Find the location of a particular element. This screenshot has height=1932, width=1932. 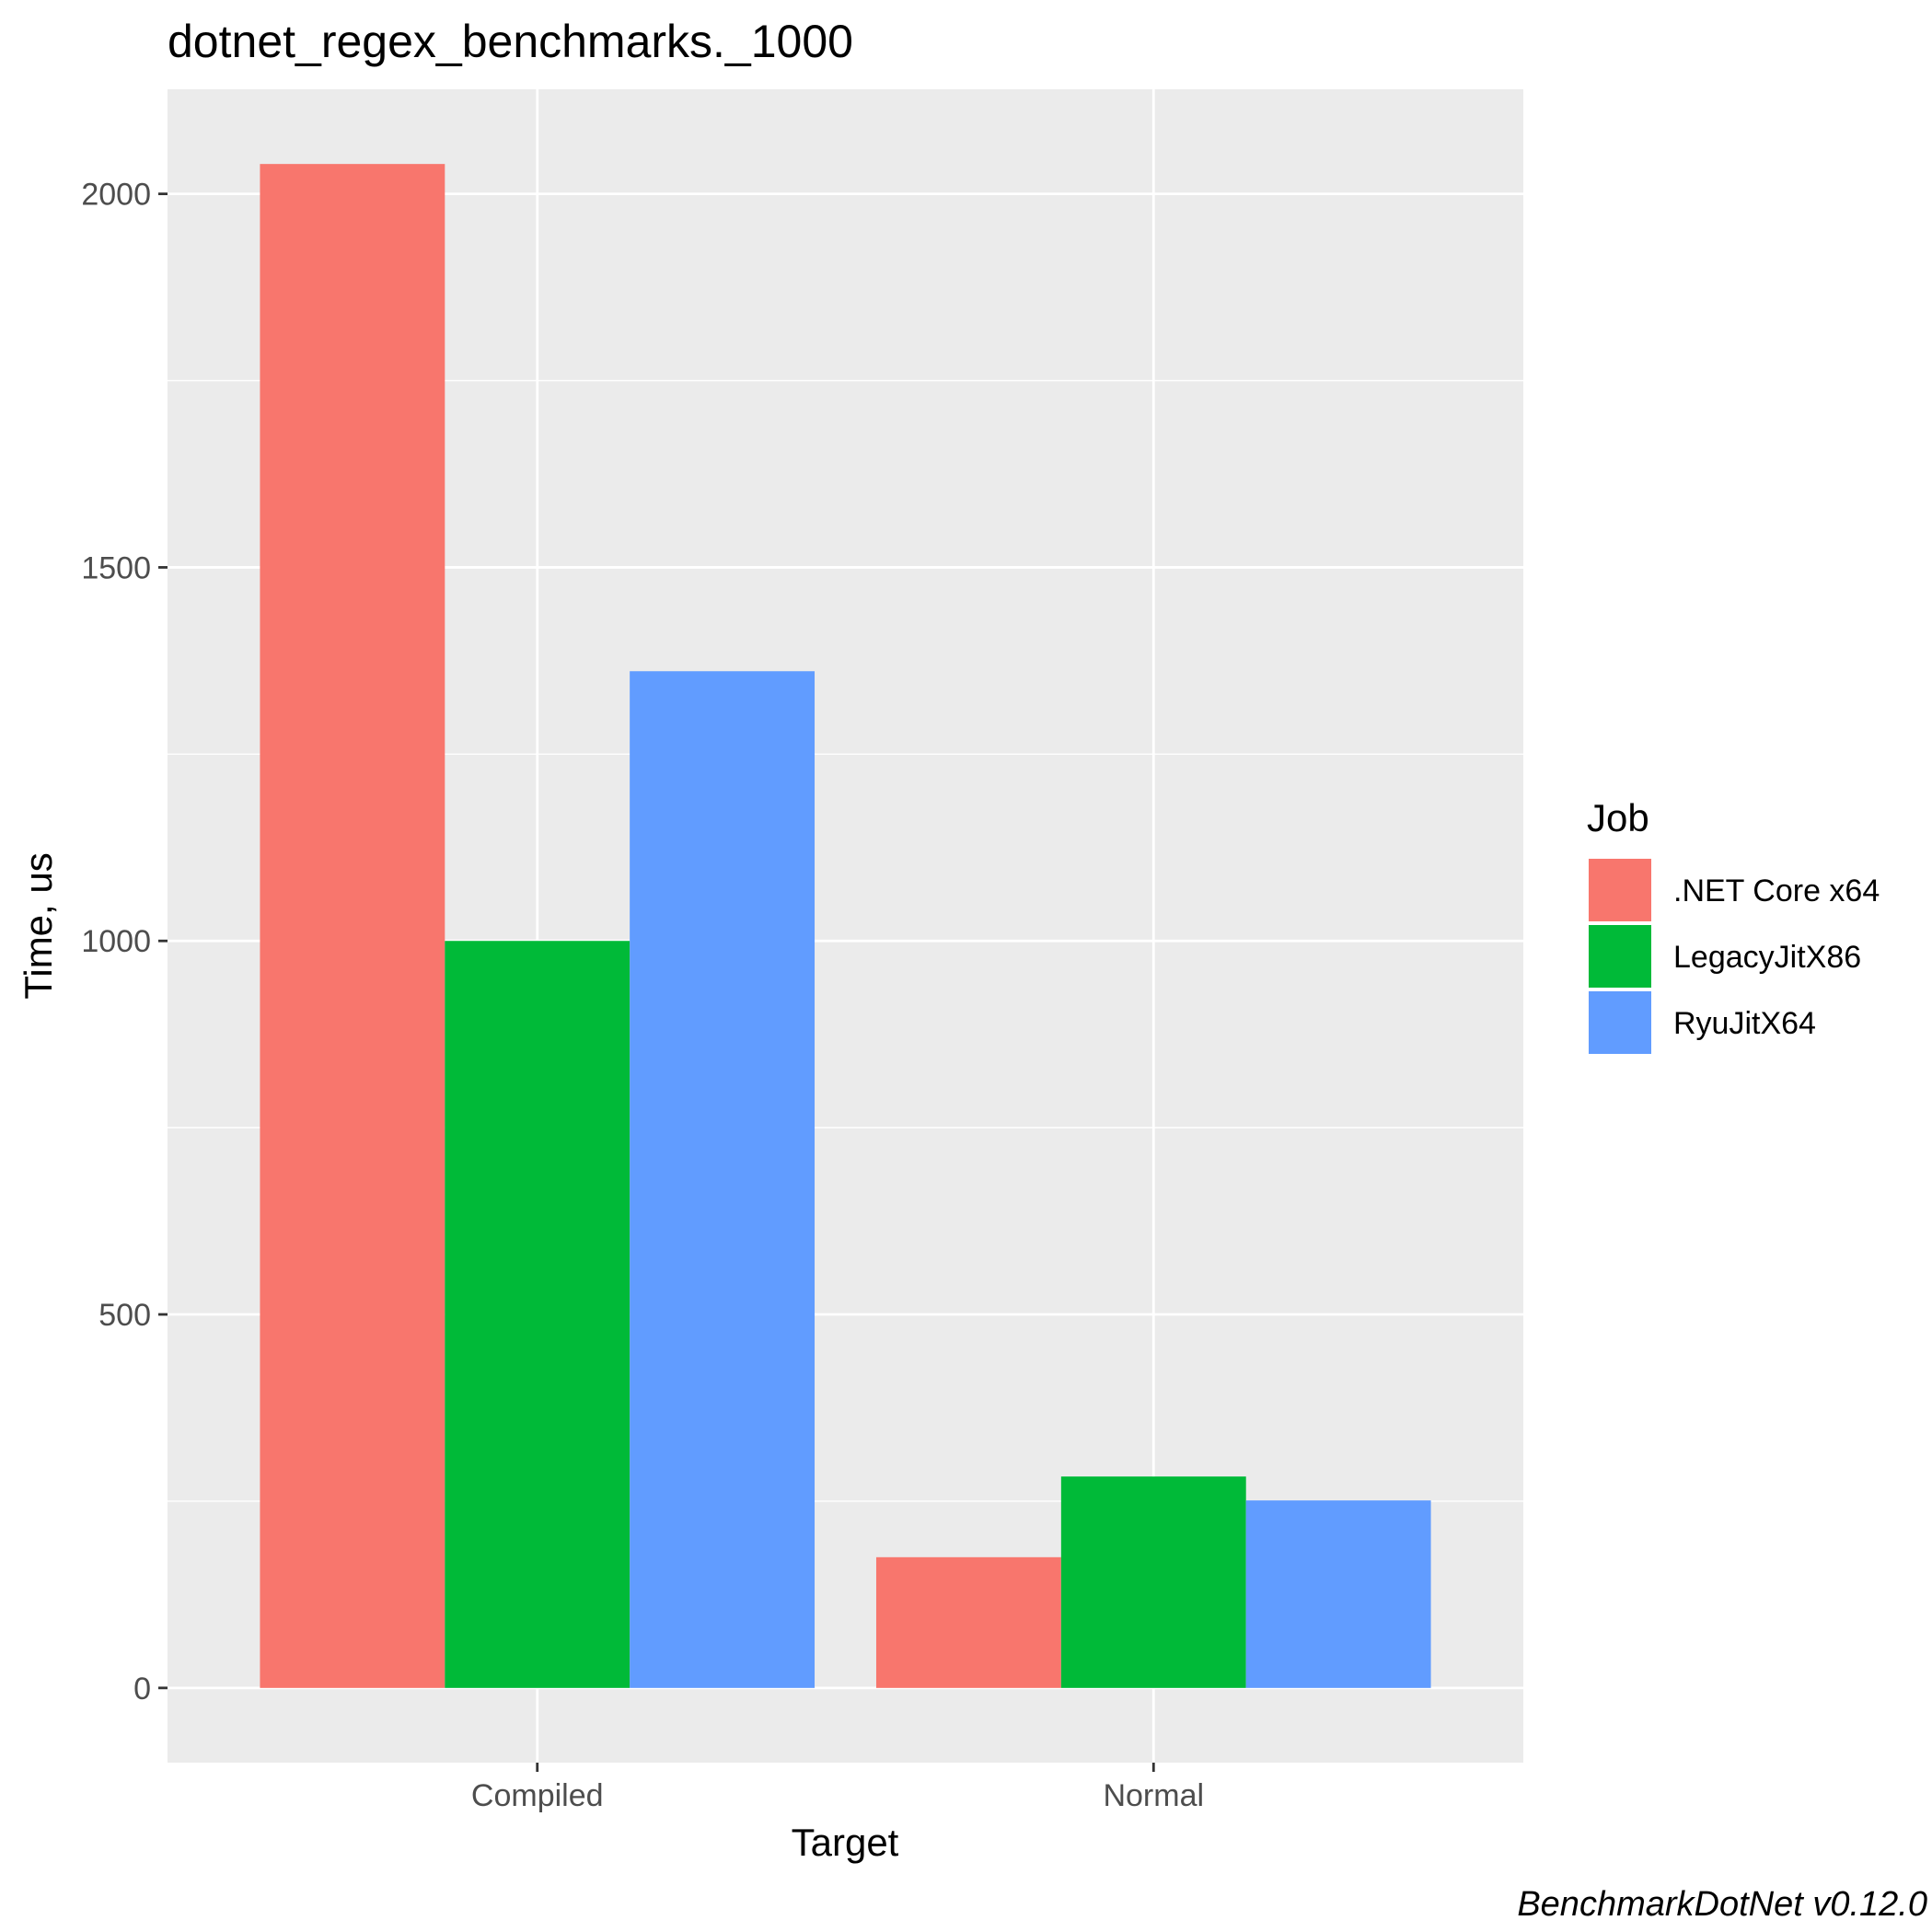

caption: BenchmarkDotNet v0.12.0 is located at coordinates (1722, 1905).